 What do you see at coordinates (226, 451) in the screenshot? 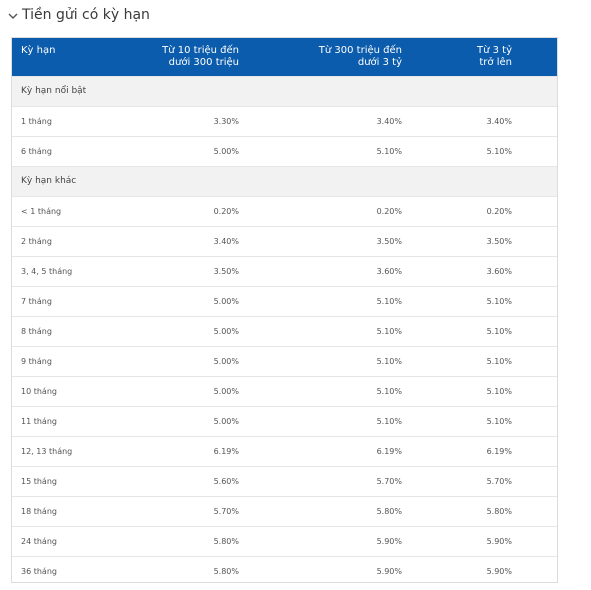
I see `rate-tier-1: 6.19%` at bounding box center [226, 451].